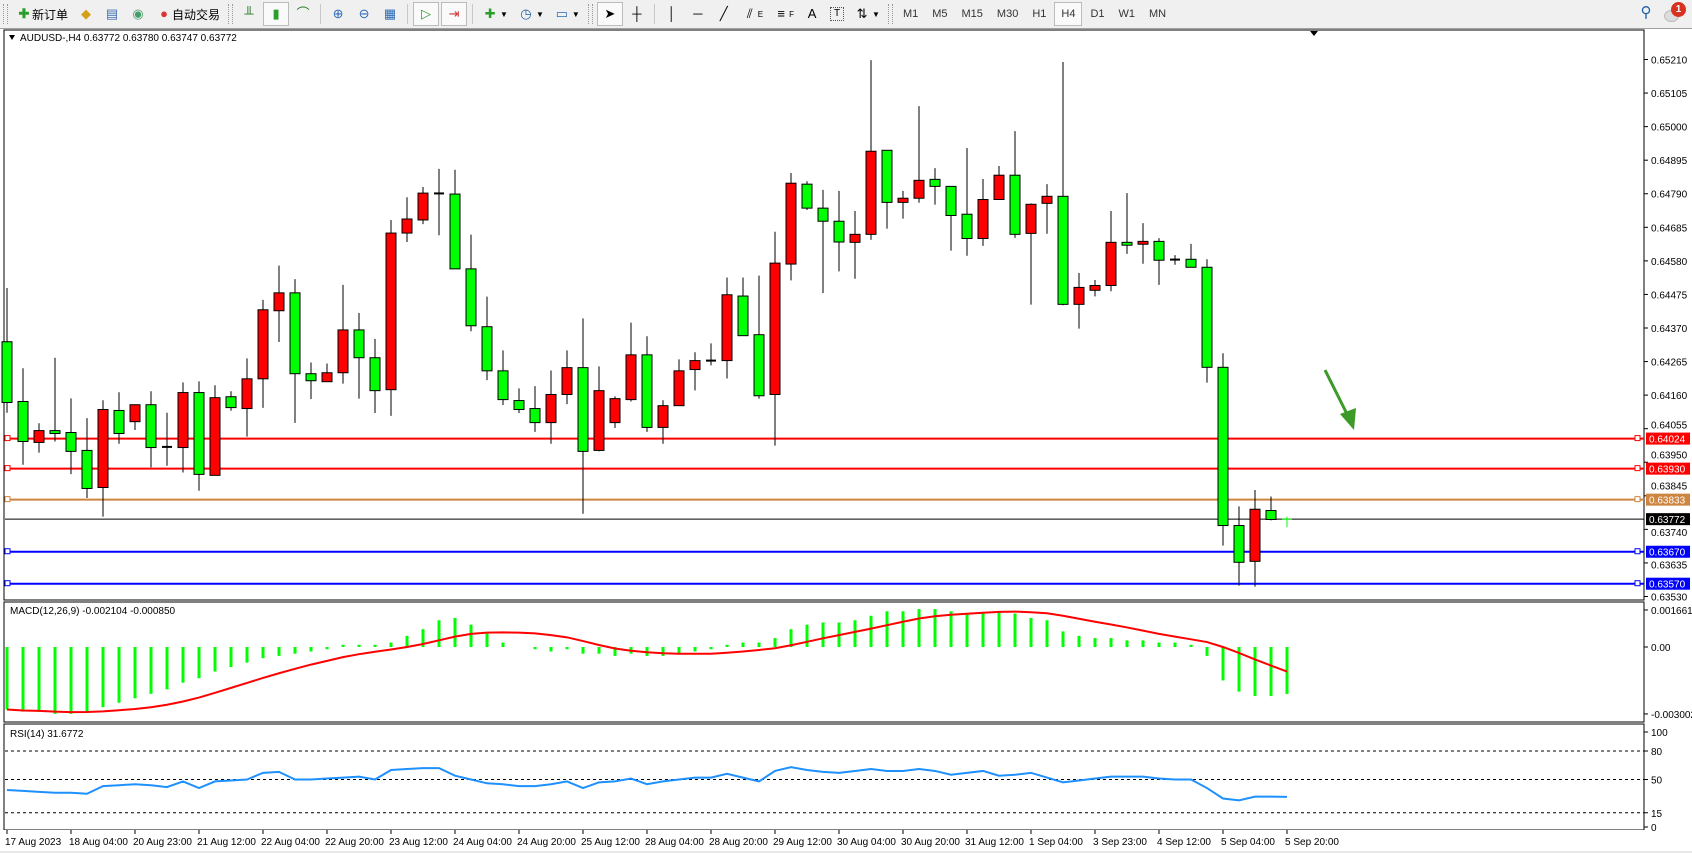 The height and width of the screenshot is (856, 1692). Describe the element at coordinates (837, 14) in the screenshot. I see `text-label-button: T` at that location.